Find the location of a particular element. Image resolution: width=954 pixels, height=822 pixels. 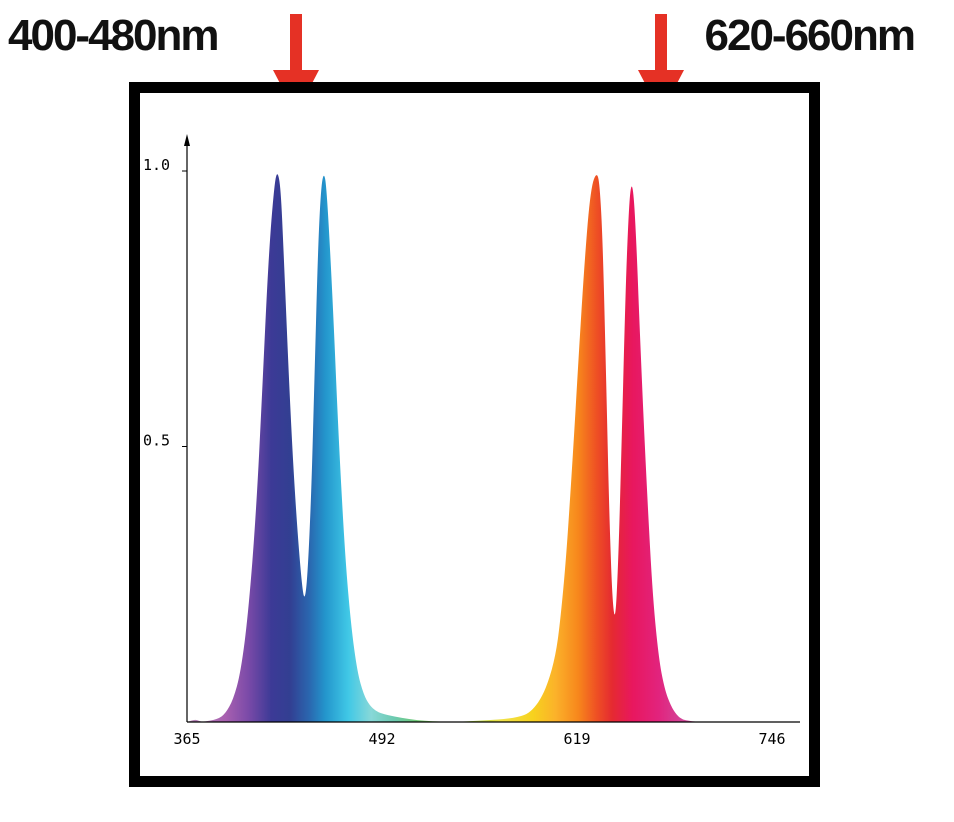

x-tick-label: 746 is located at coordinates (771, 739).